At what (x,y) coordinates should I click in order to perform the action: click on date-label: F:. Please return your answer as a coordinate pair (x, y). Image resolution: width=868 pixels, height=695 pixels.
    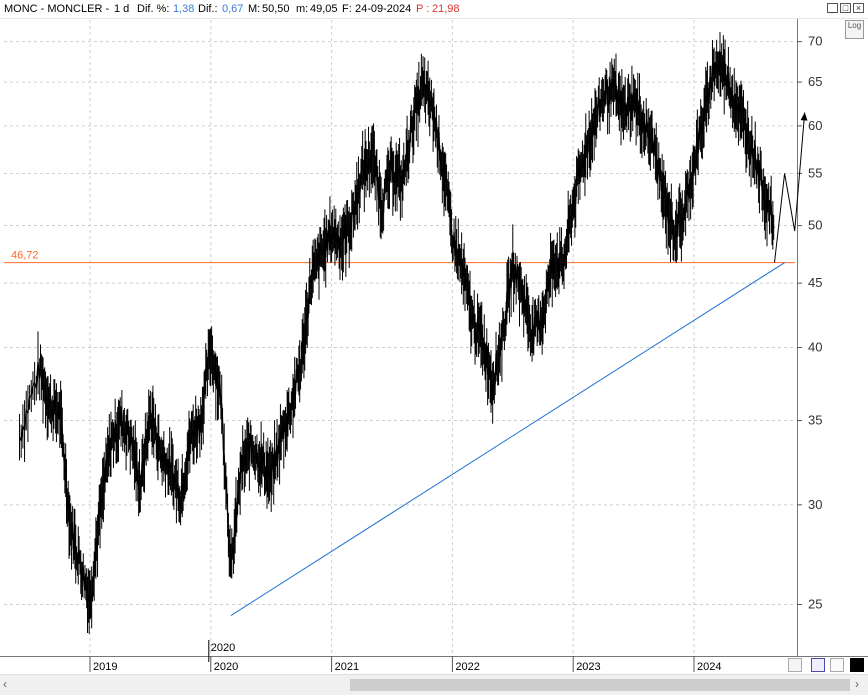
    Looking at the image, I should click on (347, 9).